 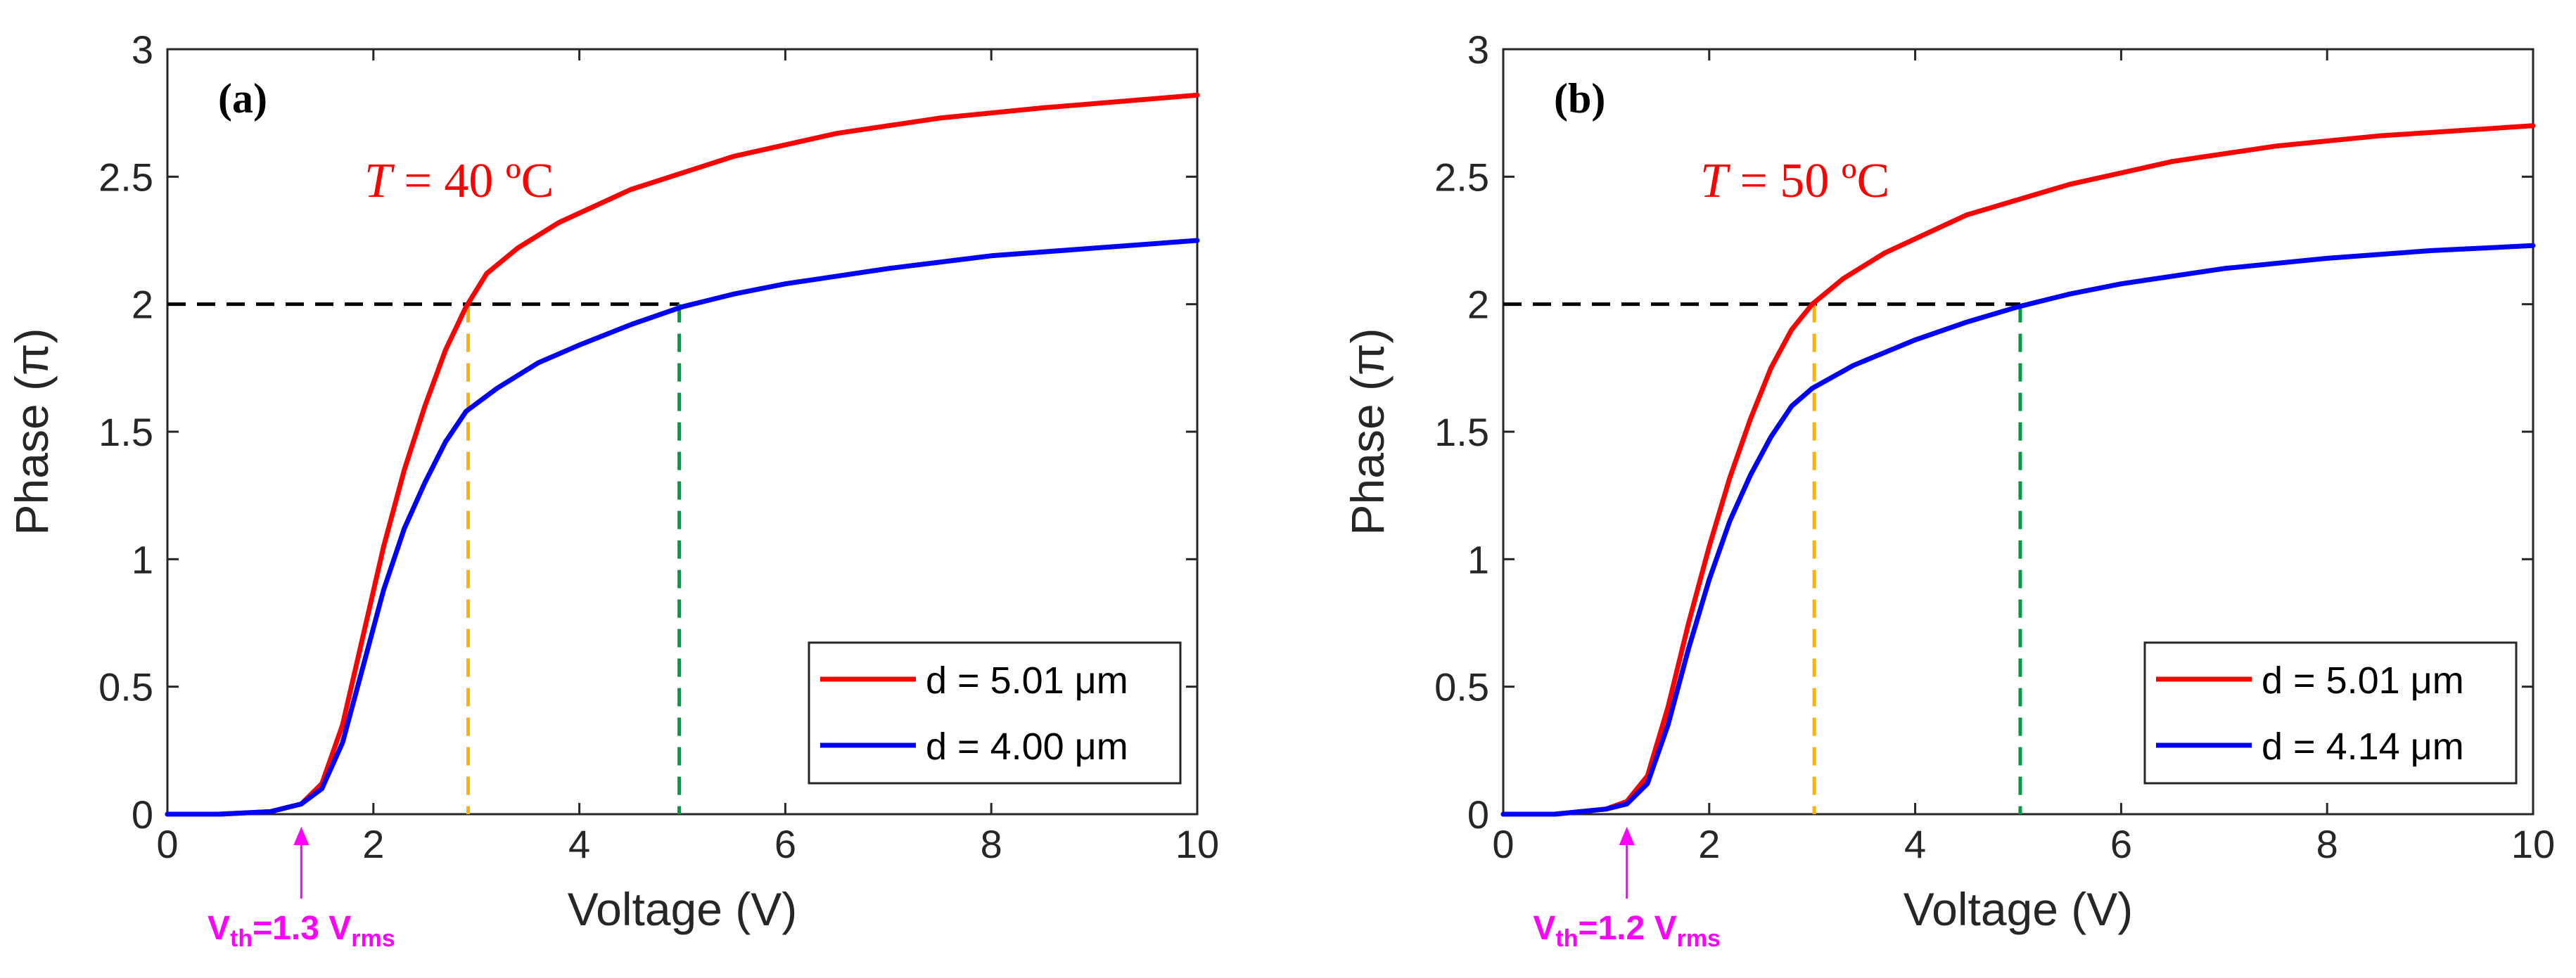 What do you see at coordinates (1027, 747) in the screenshot?
I see `legend-entry-label: d = 4.00 μm` at bounding box center [1027, 747].